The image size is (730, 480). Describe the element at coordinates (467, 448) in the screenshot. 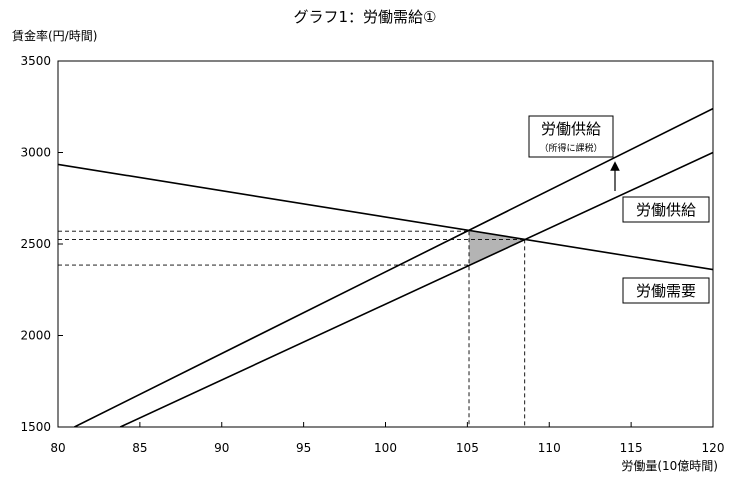

I see `x-tick-label: 105` at that location.